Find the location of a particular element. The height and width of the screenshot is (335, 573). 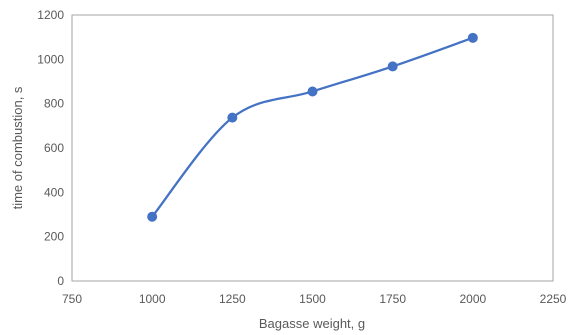

x-axis-title: Bagasse weight, g is located at coordinates (312, 323).